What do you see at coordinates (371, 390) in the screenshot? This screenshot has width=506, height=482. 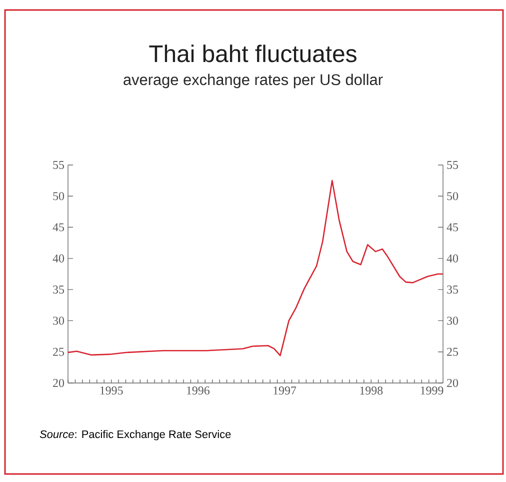 I see `x-tick-label: 1998` at bounding box center [371, 390].